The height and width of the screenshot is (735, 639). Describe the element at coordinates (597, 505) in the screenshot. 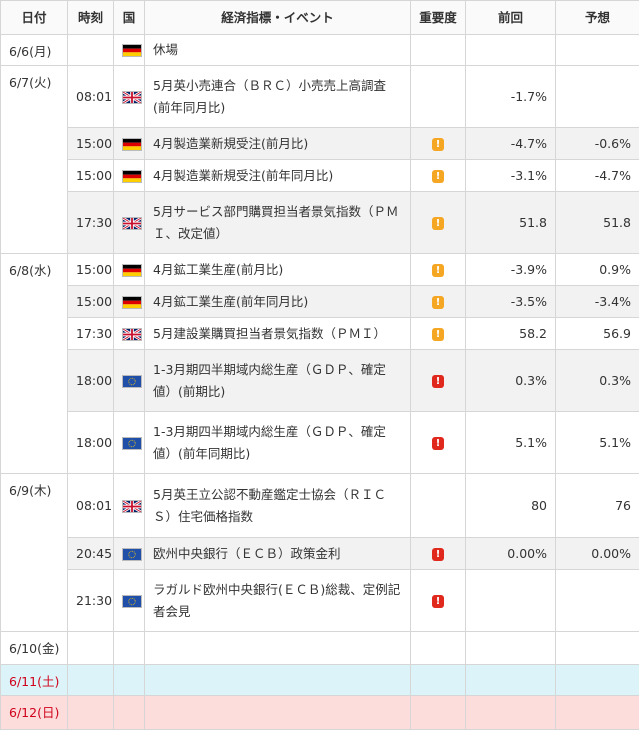

I see `forecast-cell: 76` at that location.